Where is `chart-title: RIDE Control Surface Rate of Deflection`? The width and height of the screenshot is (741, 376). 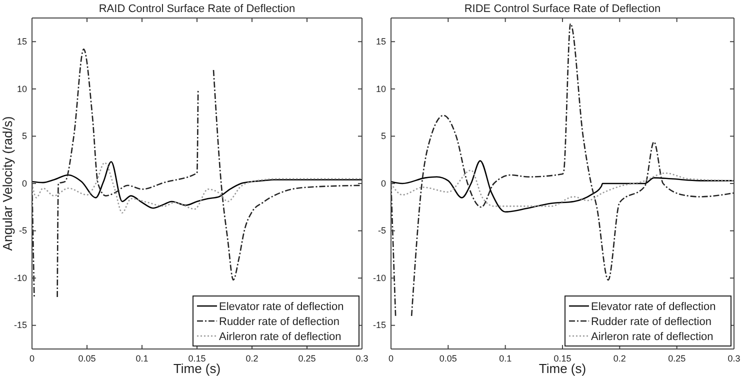
chart-title: RIDE Control Surface Rate of Deflection is located at coordinates (562, 9).